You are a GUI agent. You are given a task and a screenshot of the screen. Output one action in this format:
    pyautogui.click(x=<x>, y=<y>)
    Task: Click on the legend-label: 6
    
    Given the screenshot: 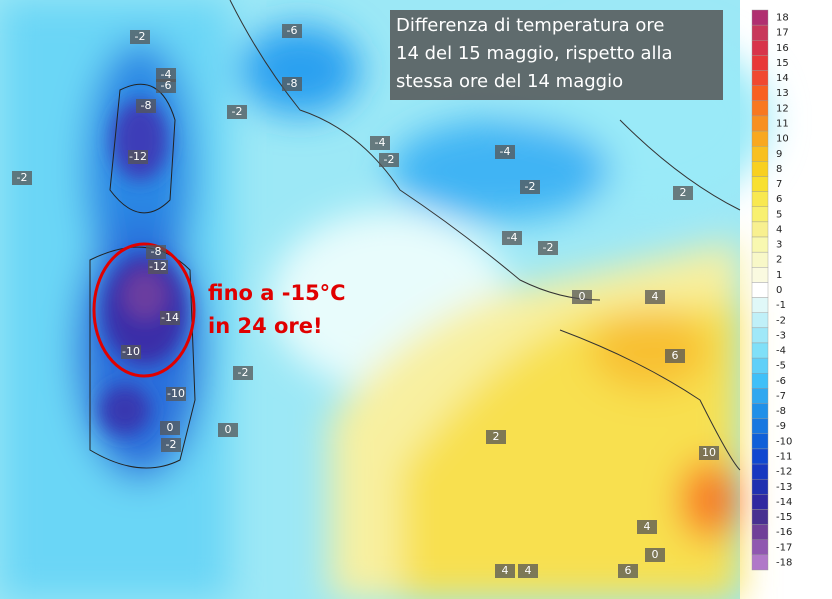 What is the action you would take?
    pyautogui.click(x=779, y=199)
    